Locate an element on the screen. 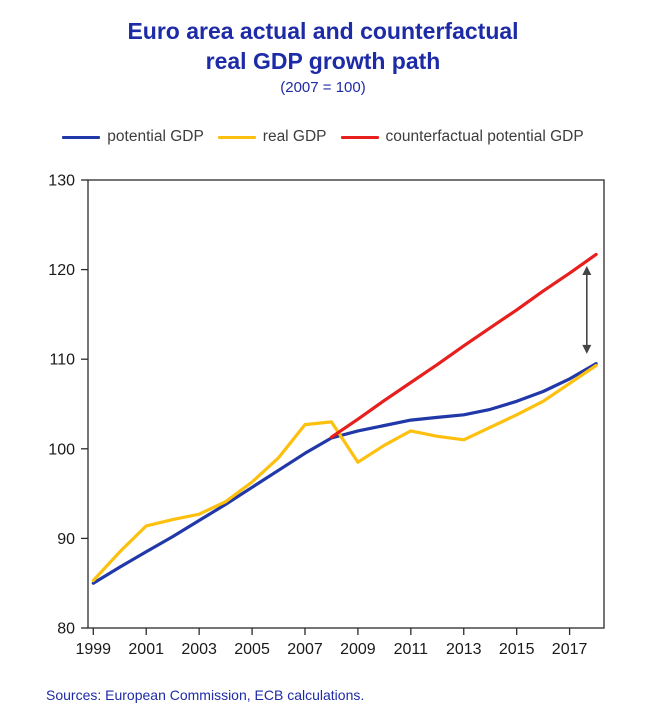  x-axis-tick-label: 2011 is located at coordinates (411, 649).